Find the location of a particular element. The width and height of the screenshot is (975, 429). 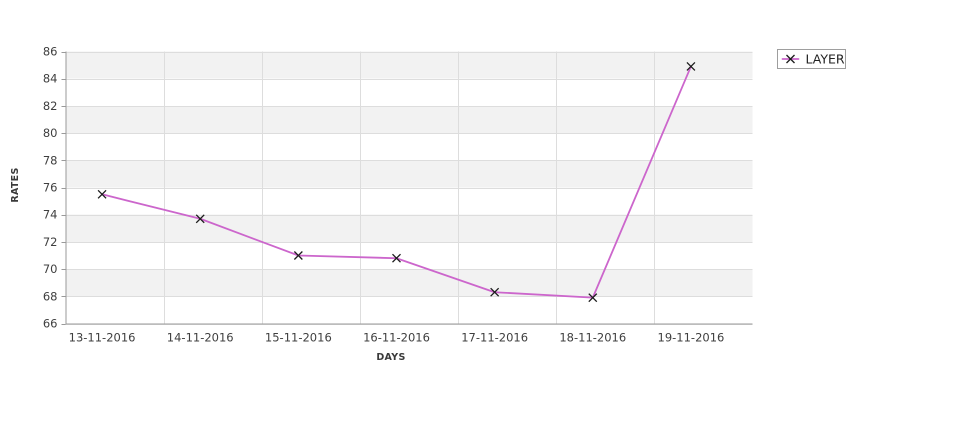

x-tick-label: 17-11-2016 is located at coordinates (494, 338).